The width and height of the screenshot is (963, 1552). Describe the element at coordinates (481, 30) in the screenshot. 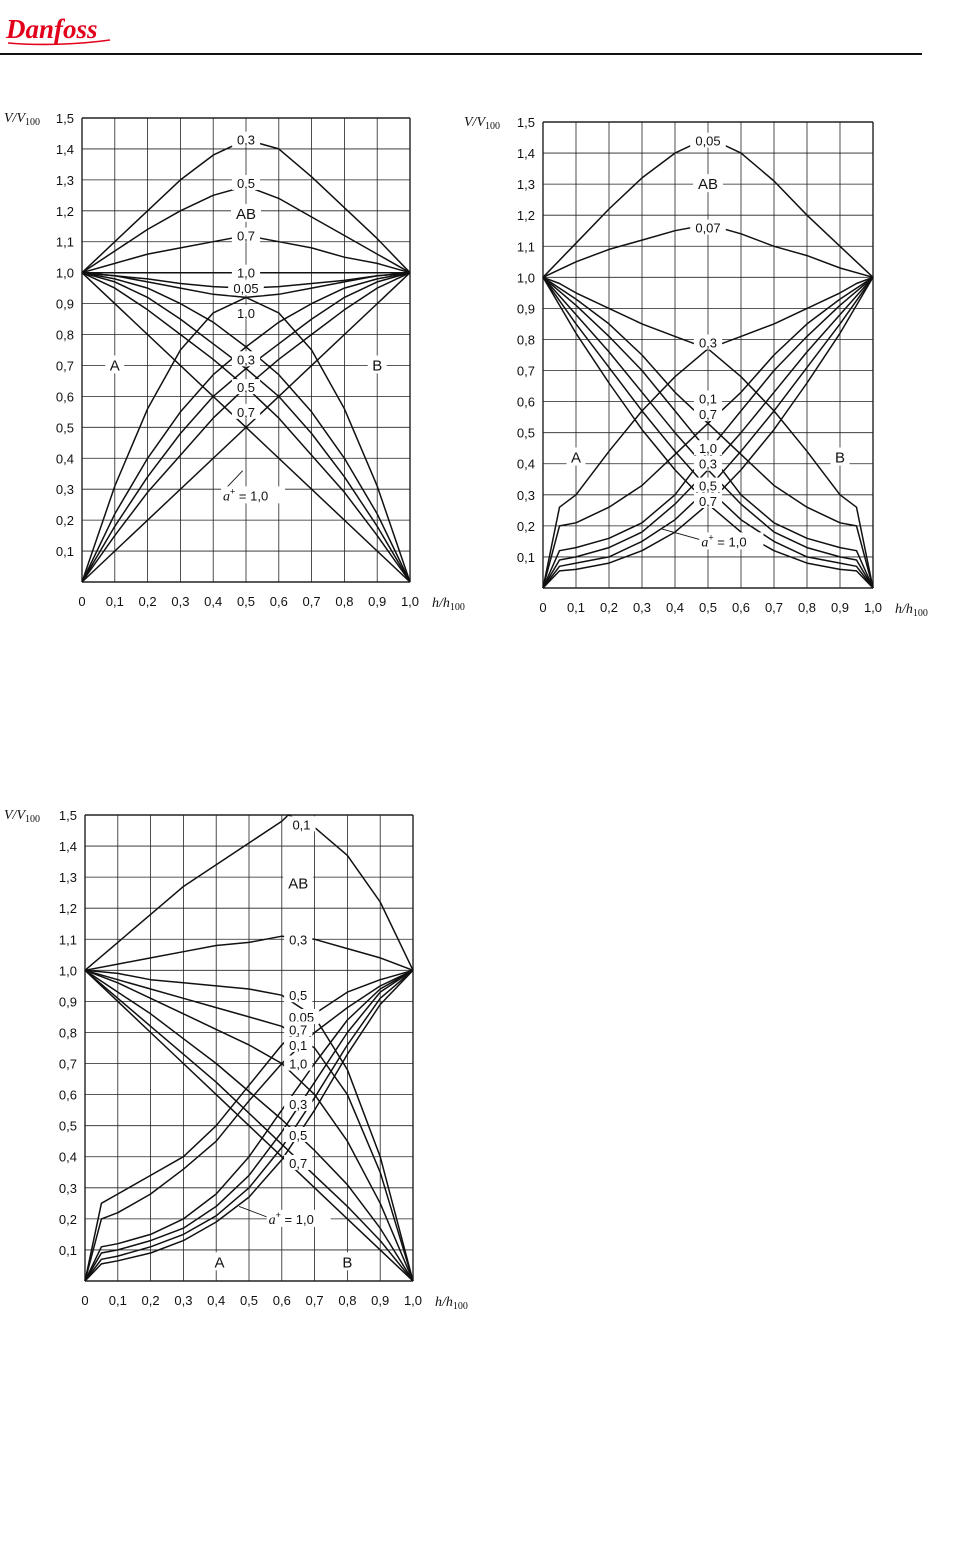

I see `page-header: Danfoss` at that location.